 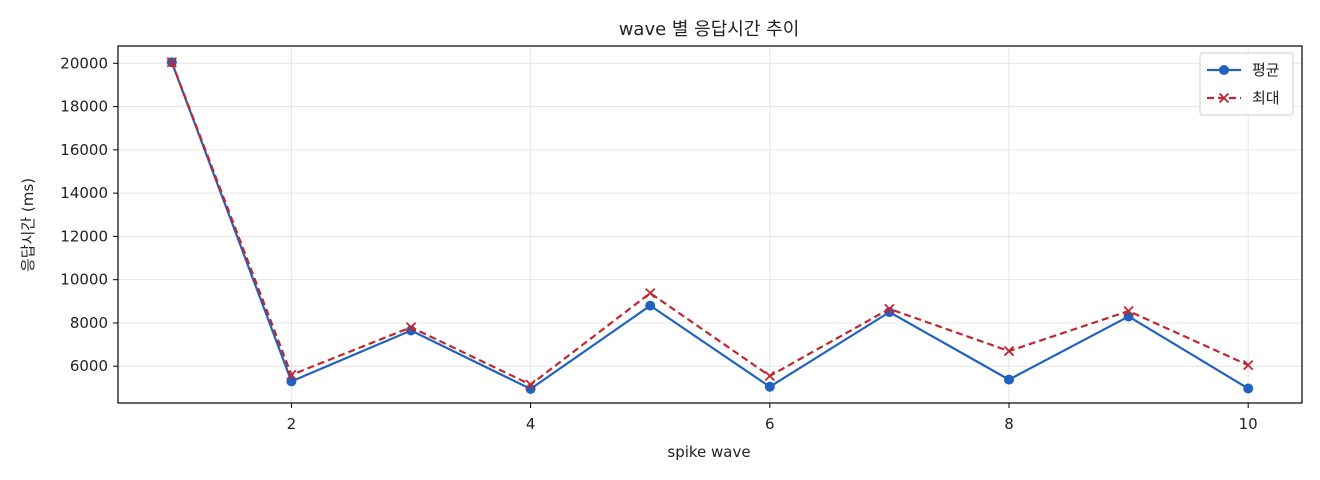 I want to click on y-tick-label: 14000, so click(x=84, y=193).